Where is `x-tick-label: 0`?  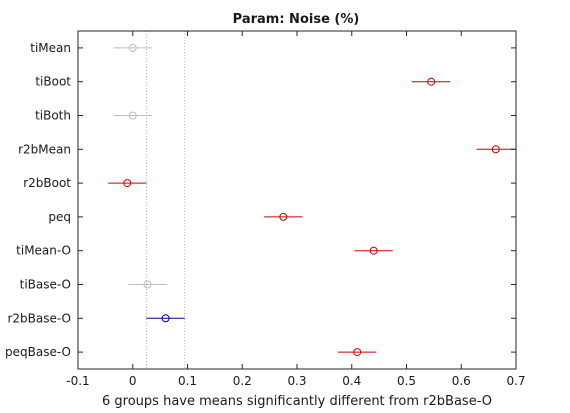
x-tick-label: 0 is located at coordinates (133, 381).